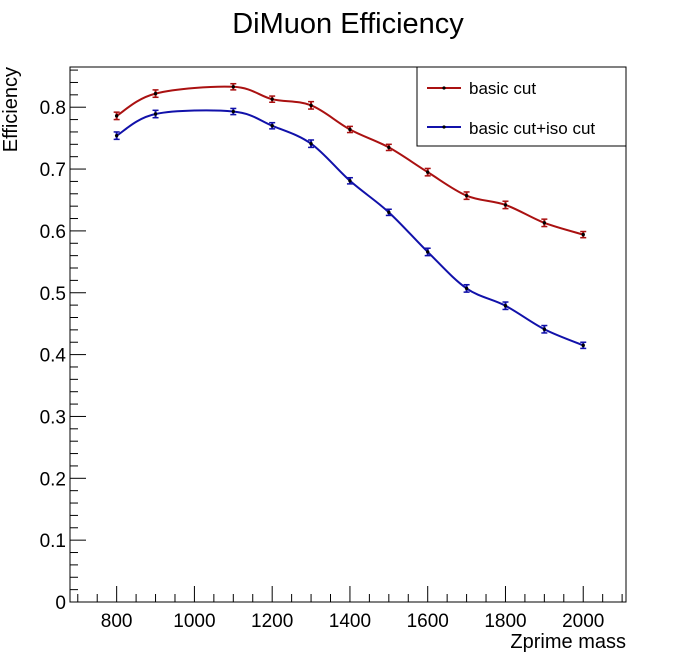  Describe the element at coordinates (505, 621) in the screenshot. I see `x-tick-label: 1800` at that location.